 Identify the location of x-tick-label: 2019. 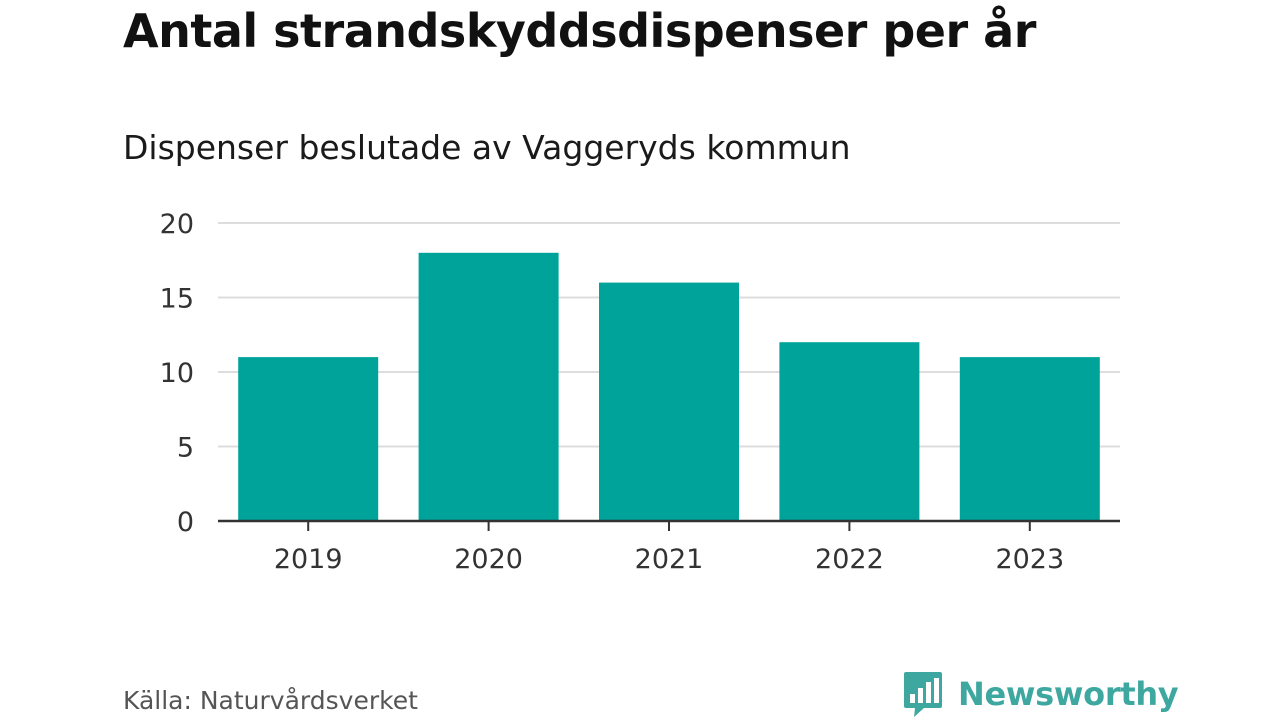
(308, 559).